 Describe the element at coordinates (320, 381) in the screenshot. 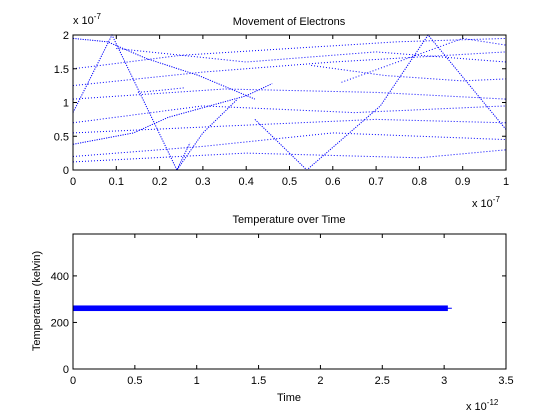

I see `x-tick-label: 2` at that location.